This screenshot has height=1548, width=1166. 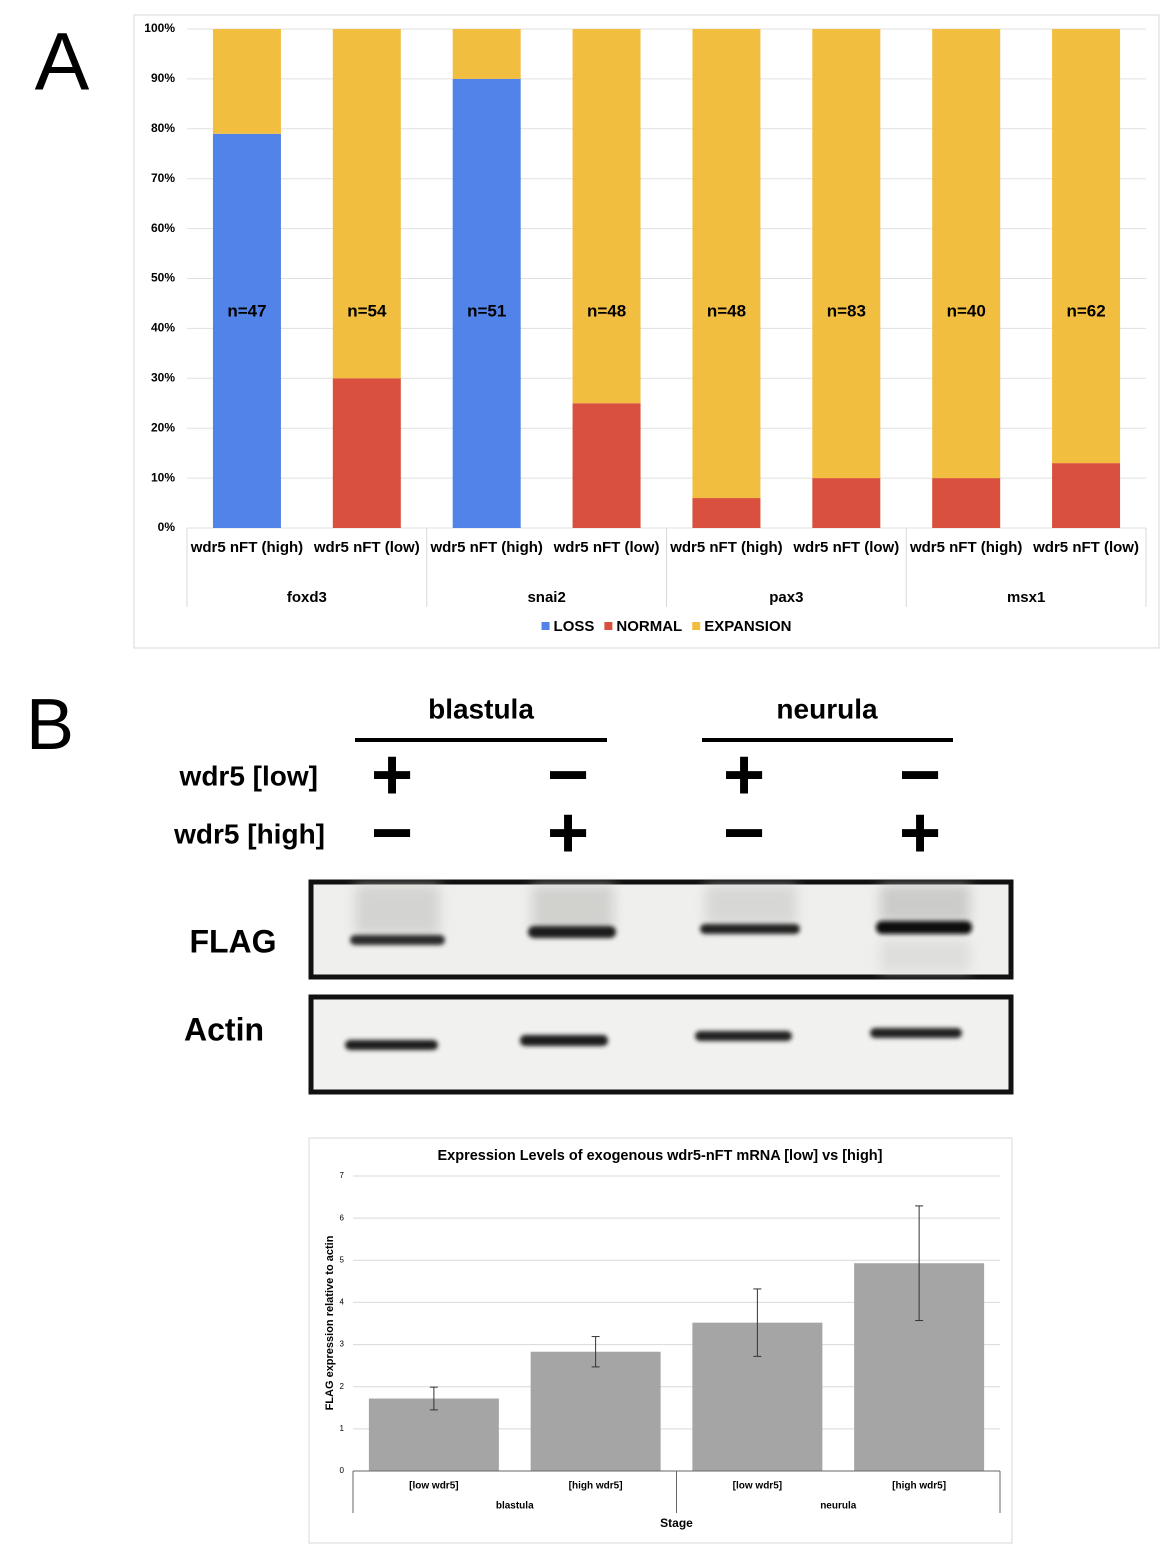 What do you see at coordinates (163, 477) in the screenshot?
I see `y-tick-label: 10%` at bounding box center [163, 477].